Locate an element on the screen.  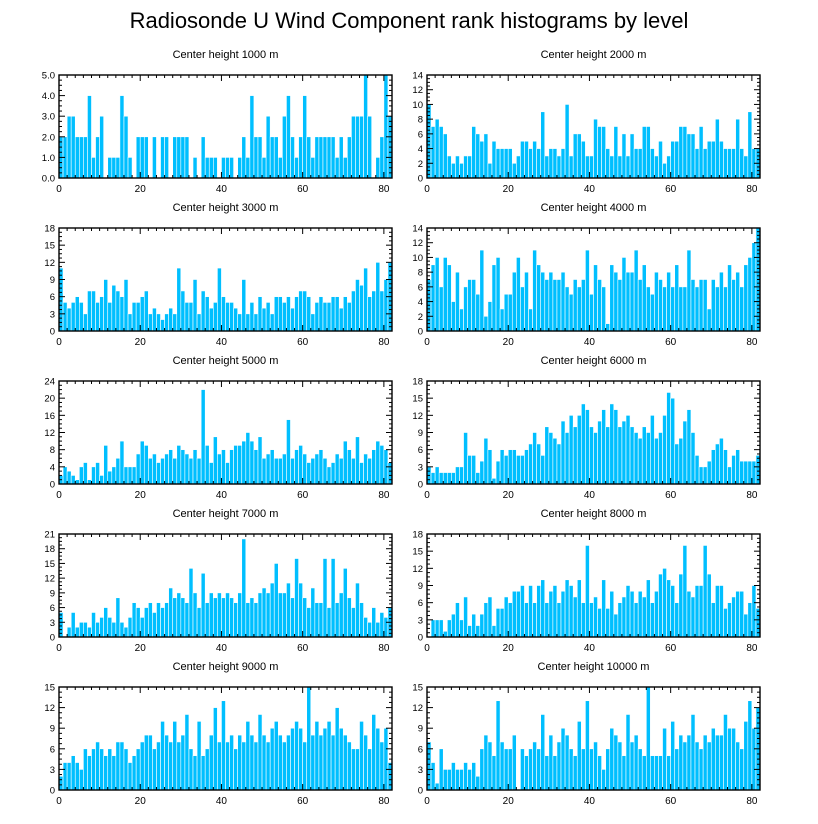
x-tick-label: 40 is located at coordinates (590, 495).